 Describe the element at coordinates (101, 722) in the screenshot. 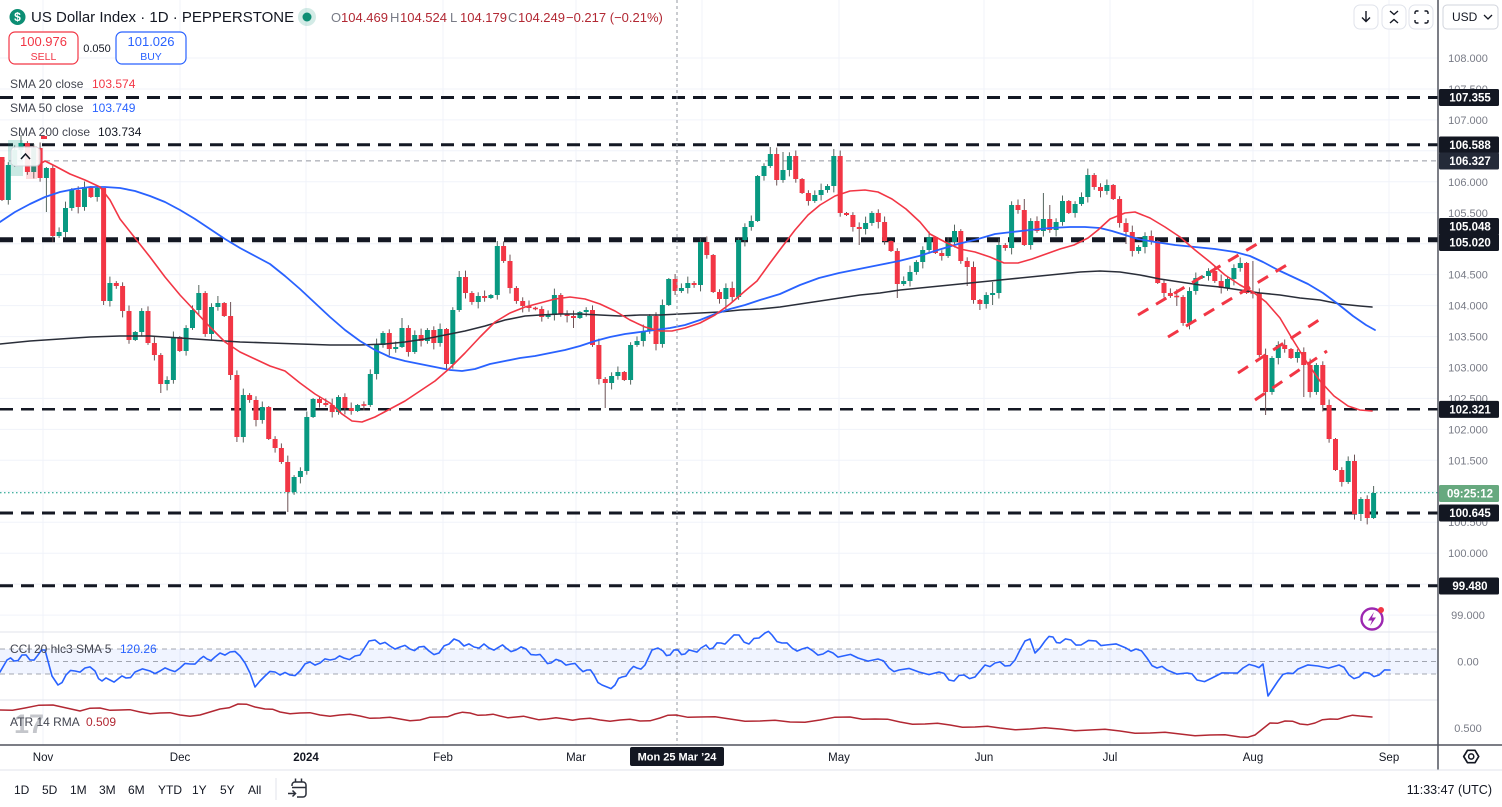

I see `svg-text: 0.509` at that location.